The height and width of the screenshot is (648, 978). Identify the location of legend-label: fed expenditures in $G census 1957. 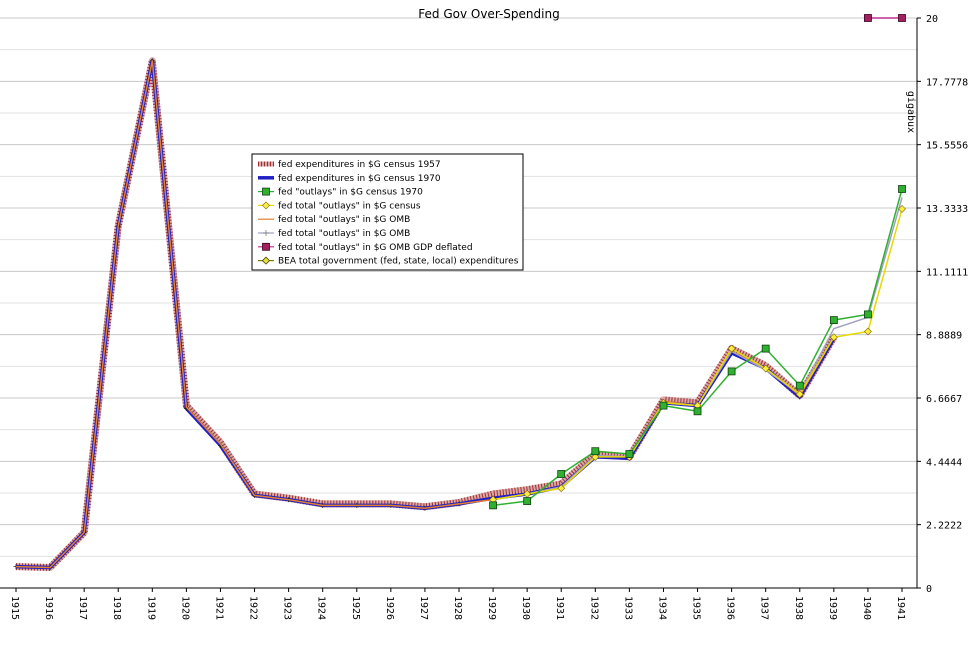
(359, 165).